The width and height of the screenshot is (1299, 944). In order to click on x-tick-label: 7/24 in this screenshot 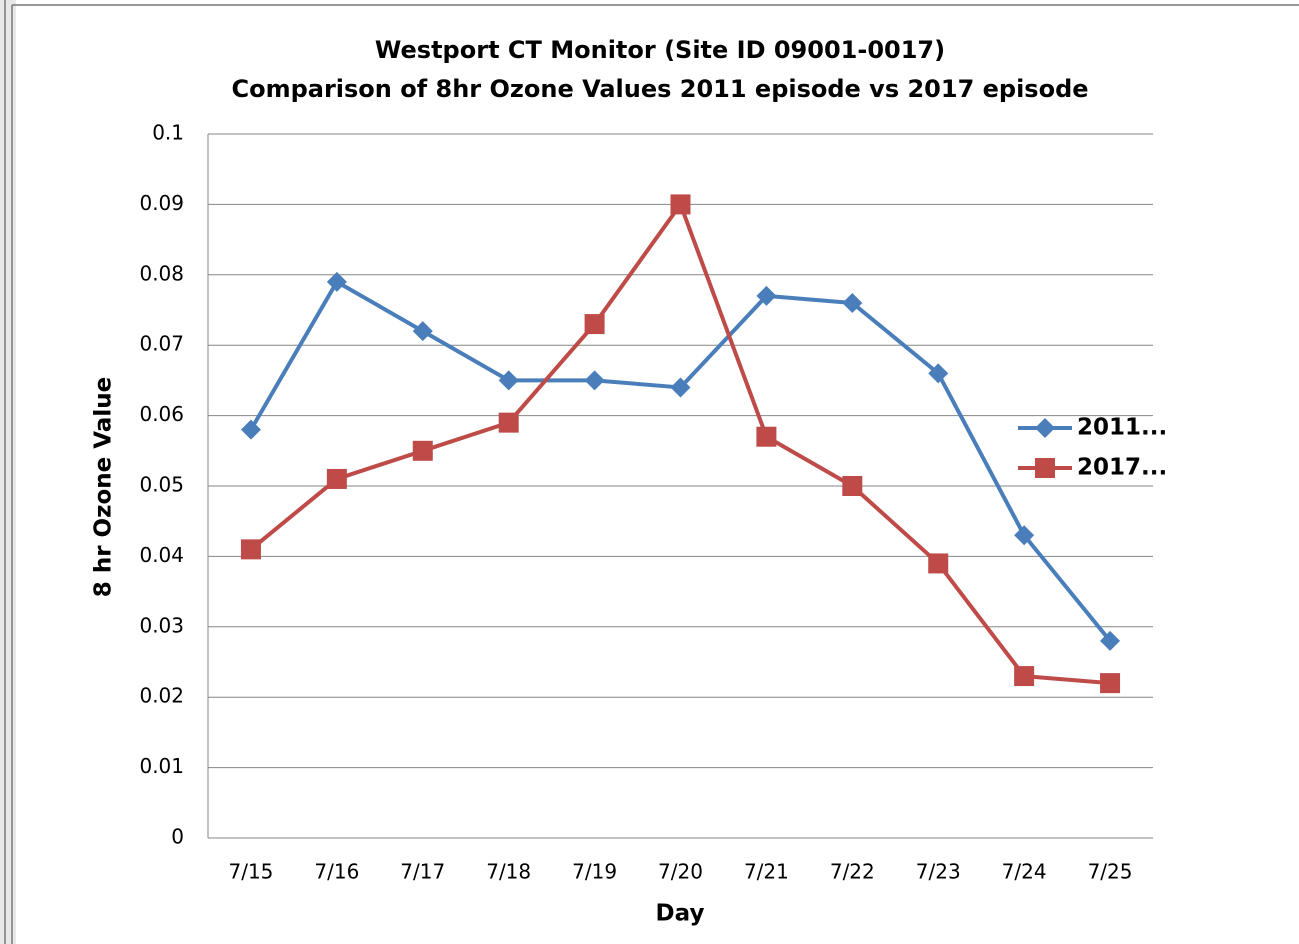, I will do `click(1024, 872)`.